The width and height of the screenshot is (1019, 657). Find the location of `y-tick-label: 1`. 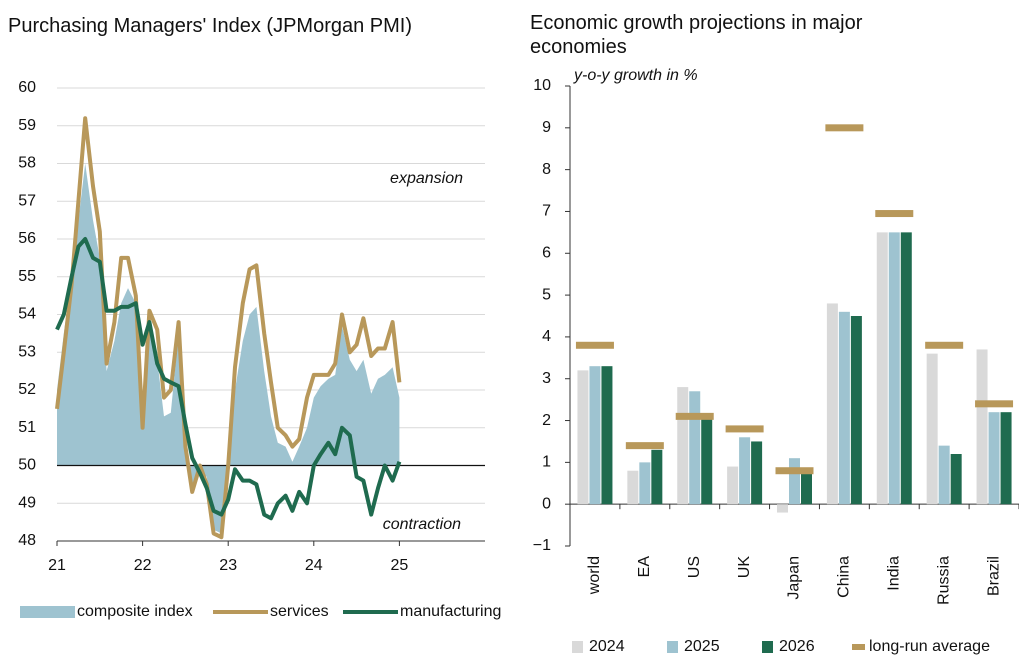

y-tick-label: 1 is located at coordinates (546, 462).